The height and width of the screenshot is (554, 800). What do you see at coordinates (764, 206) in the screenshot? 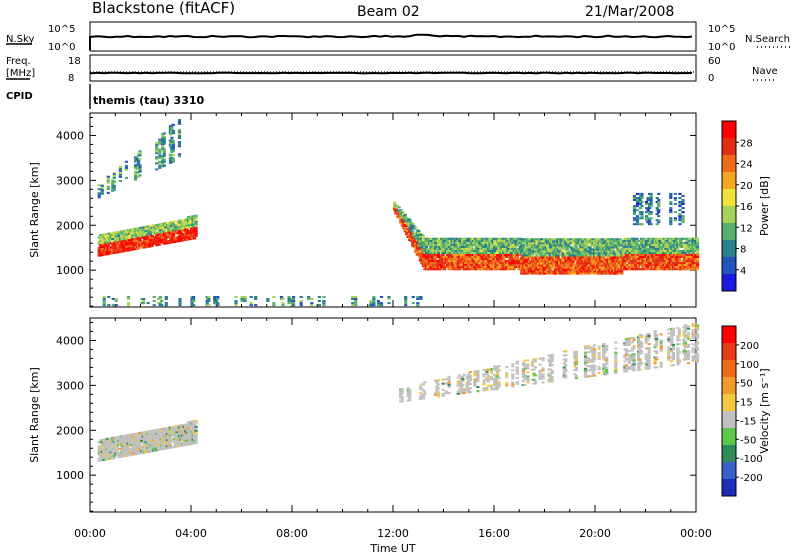
I see `colorbar-label: Power [dB]` at bounding box center [764, 206].